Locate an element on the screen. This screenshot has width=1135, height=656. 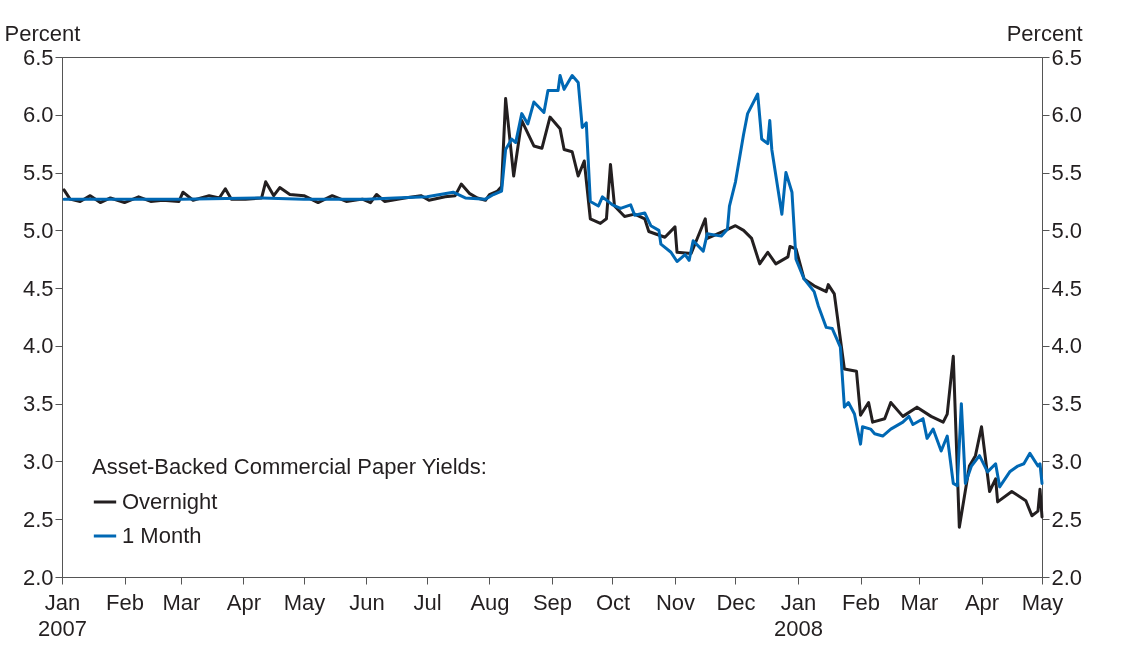
y-tick-label: 4.0 is located at coordinates (38, 346).